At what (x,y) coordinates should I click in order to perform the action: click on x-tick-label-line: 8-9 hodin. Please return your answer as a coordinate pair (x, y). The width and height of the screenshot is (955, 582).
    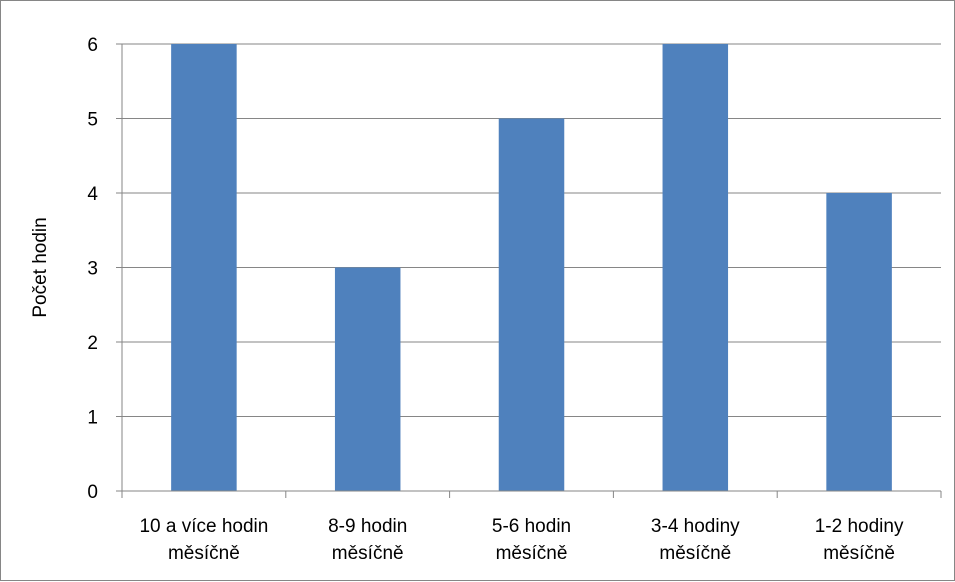
    Looking at the image, I should click on (367, 526).